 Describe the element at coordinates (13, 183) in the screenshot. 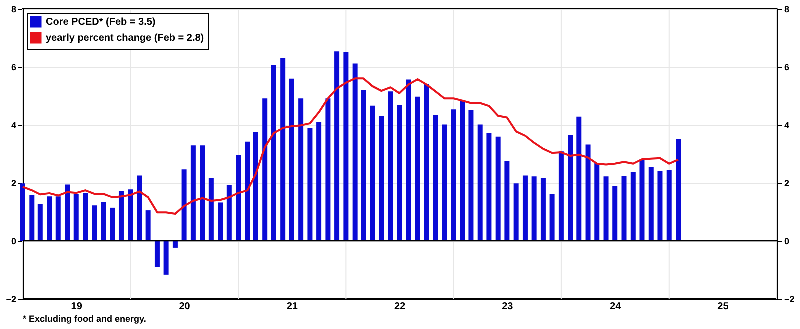

I see `y-tick-label: 2` at that location.